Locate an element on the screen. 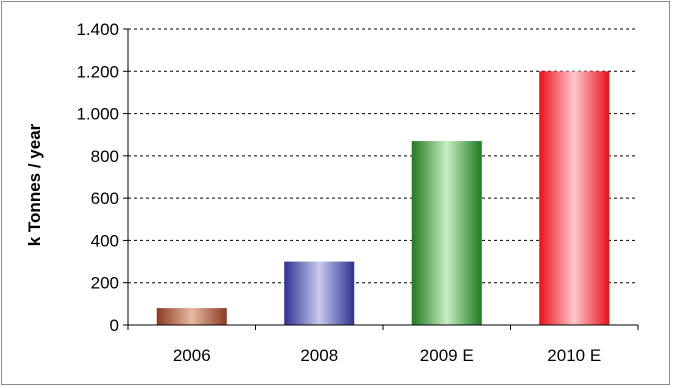 Image resolution: width=673 pixels, height=388 pixels. y-tick-label: 1.000 is located at coordinates (97, 114).